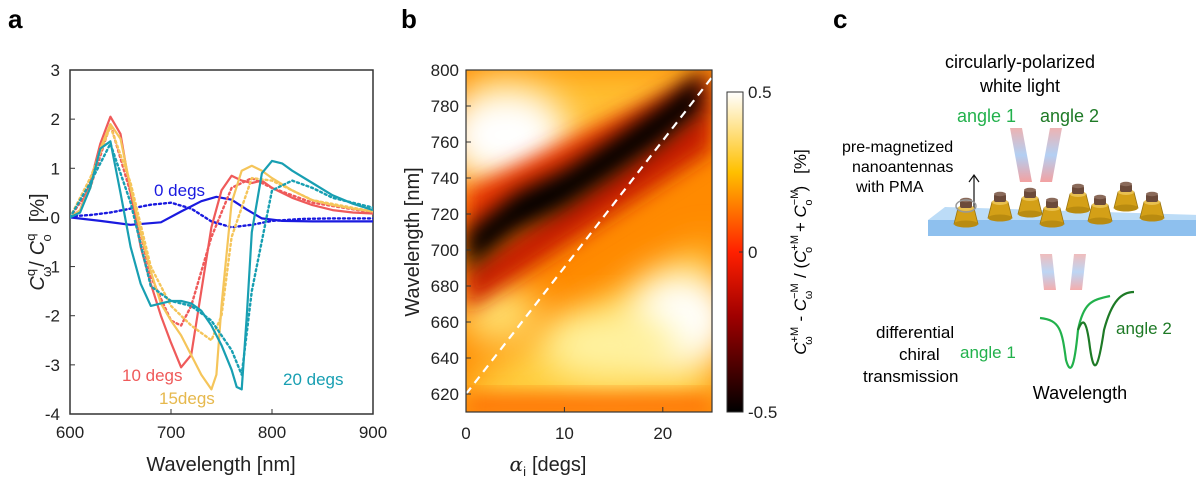 This screenshot has width=1196, height=486. Describe the element at coordinates (910, 376) in the screenshot. I see `diff-label-3: transmission` at that location.